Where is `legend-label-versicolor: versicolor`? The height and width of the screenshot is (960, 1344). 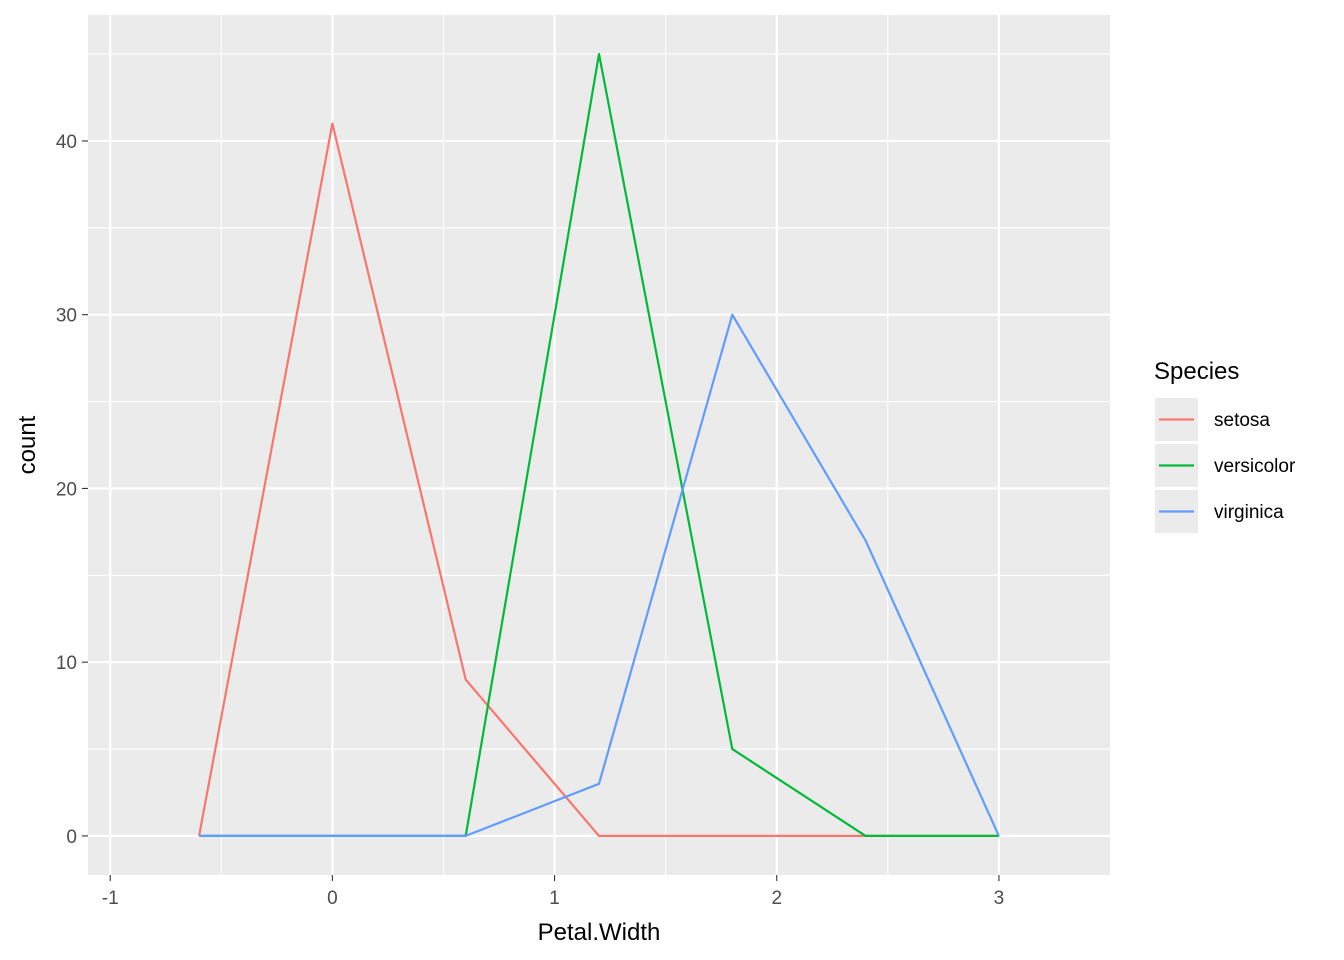
legend-label-versicolor: versicolor is located at coordinates (1255, 466).